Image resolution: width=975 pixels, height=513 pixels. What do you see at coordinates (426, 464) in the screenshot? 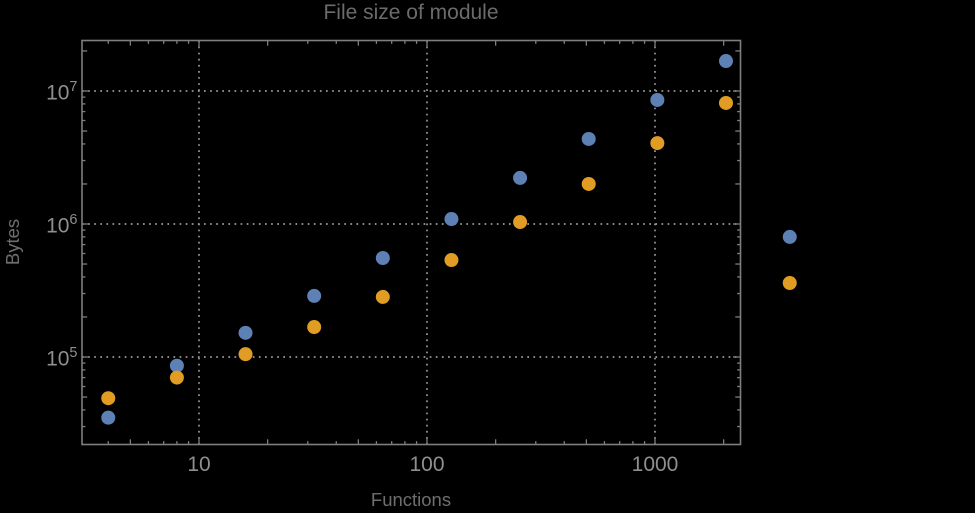
I see `x-tick-label: 100` at bounding box center [426, 464].